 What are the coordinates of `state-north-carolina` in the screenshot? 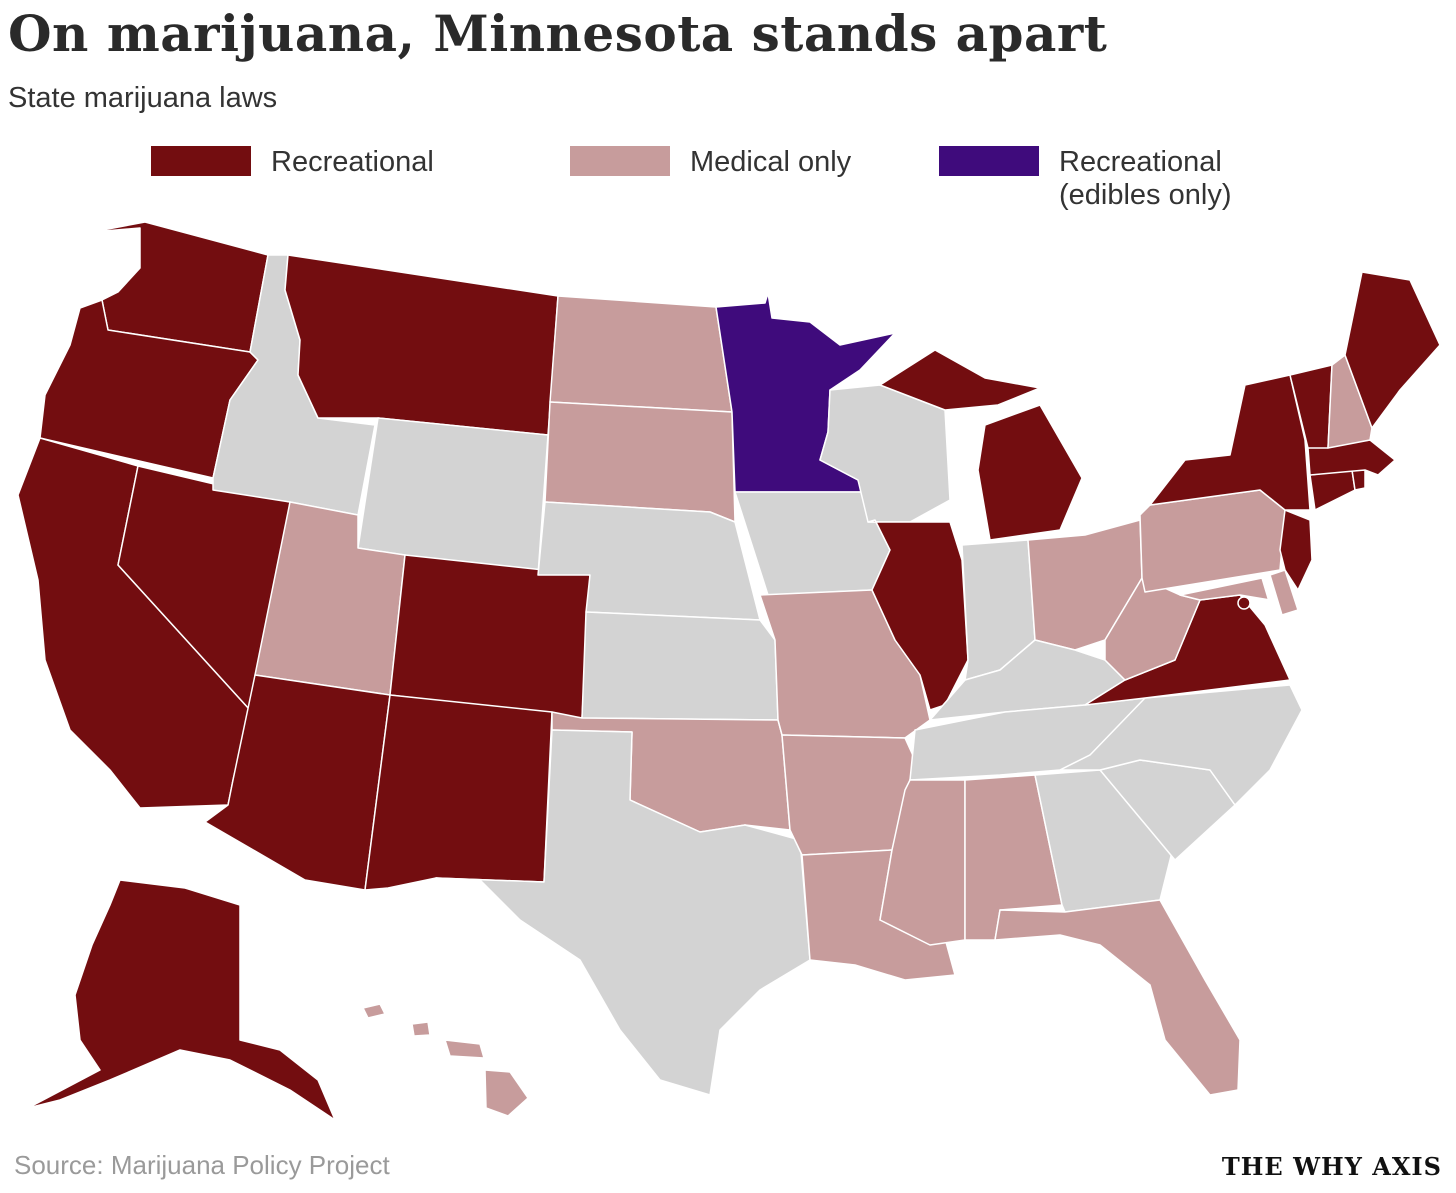 It's located at (1181, 745).